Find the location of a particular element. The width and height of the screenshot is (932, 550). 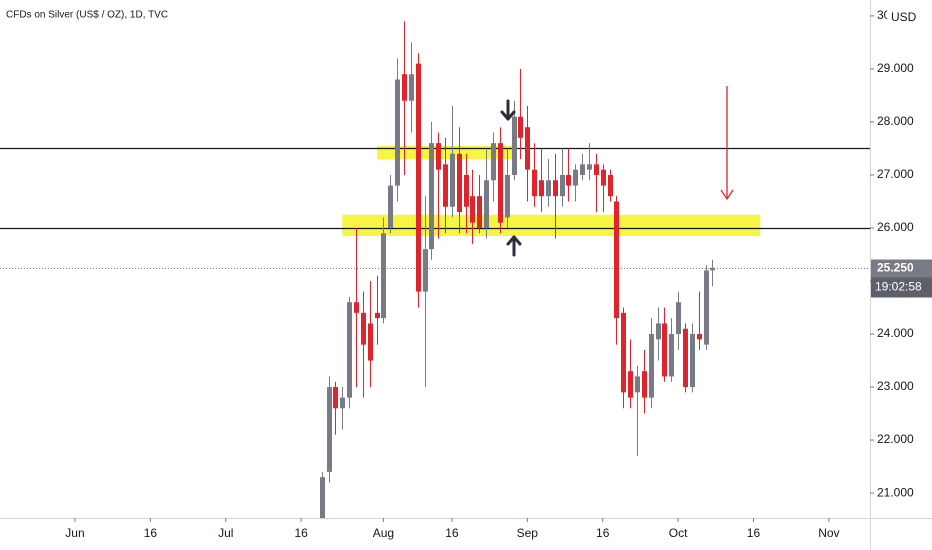

y-tick-label: 27.000 is located at coordinates (895, 174).